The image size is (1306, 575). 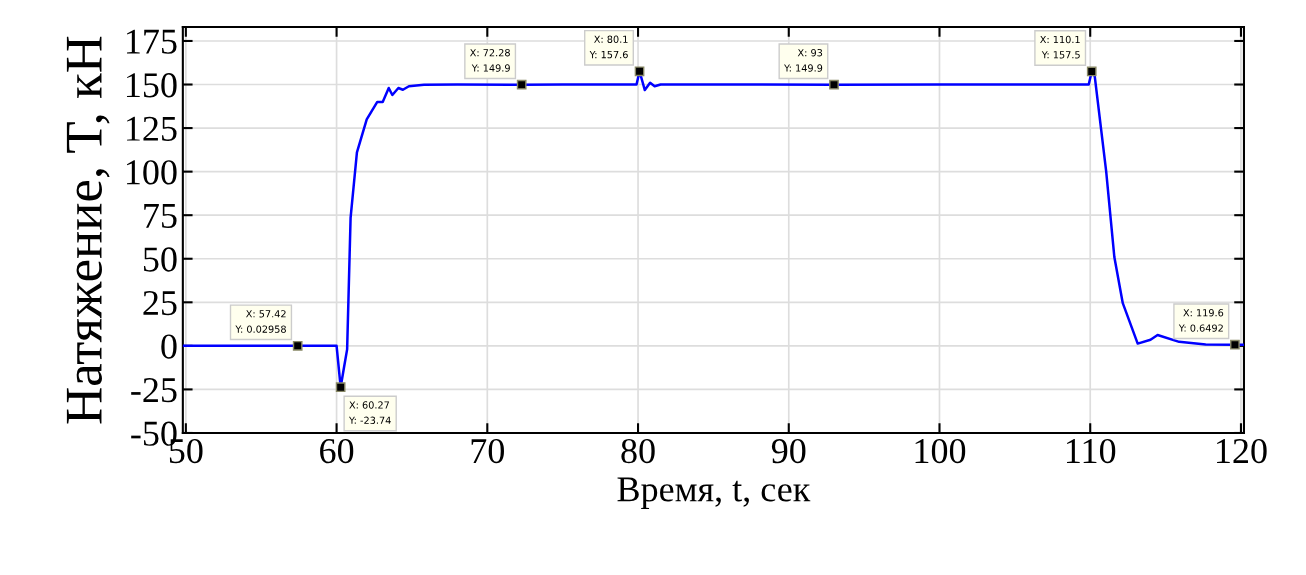 I want to click on x-tick-label: 110, so click(x=1091, y=451).